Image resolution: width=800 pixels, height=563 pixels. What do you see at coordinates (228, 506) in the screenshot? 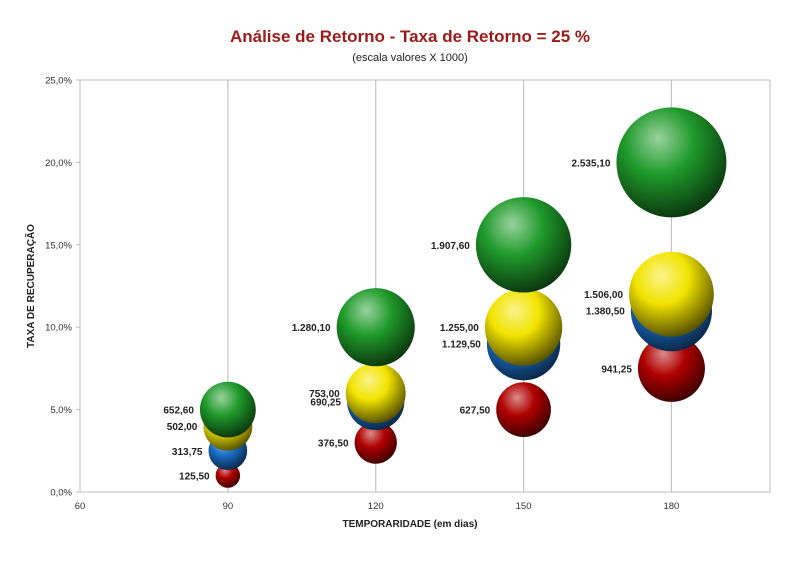
I see `x-tick-label: 90` at bounding box center [228, 506].